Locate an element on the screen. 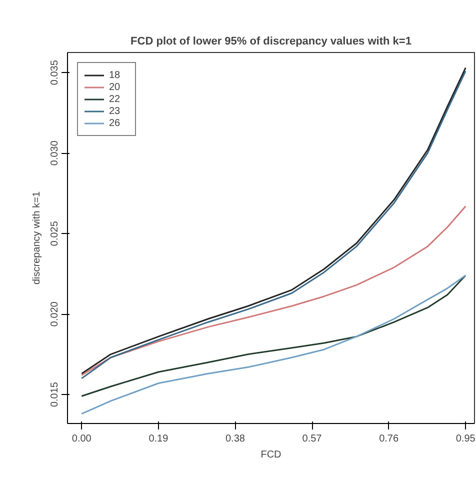 Image resolution: width=476 pixels, height=481 pixels. y-tick-label: 0.015 is located at coordinates (55, 395).